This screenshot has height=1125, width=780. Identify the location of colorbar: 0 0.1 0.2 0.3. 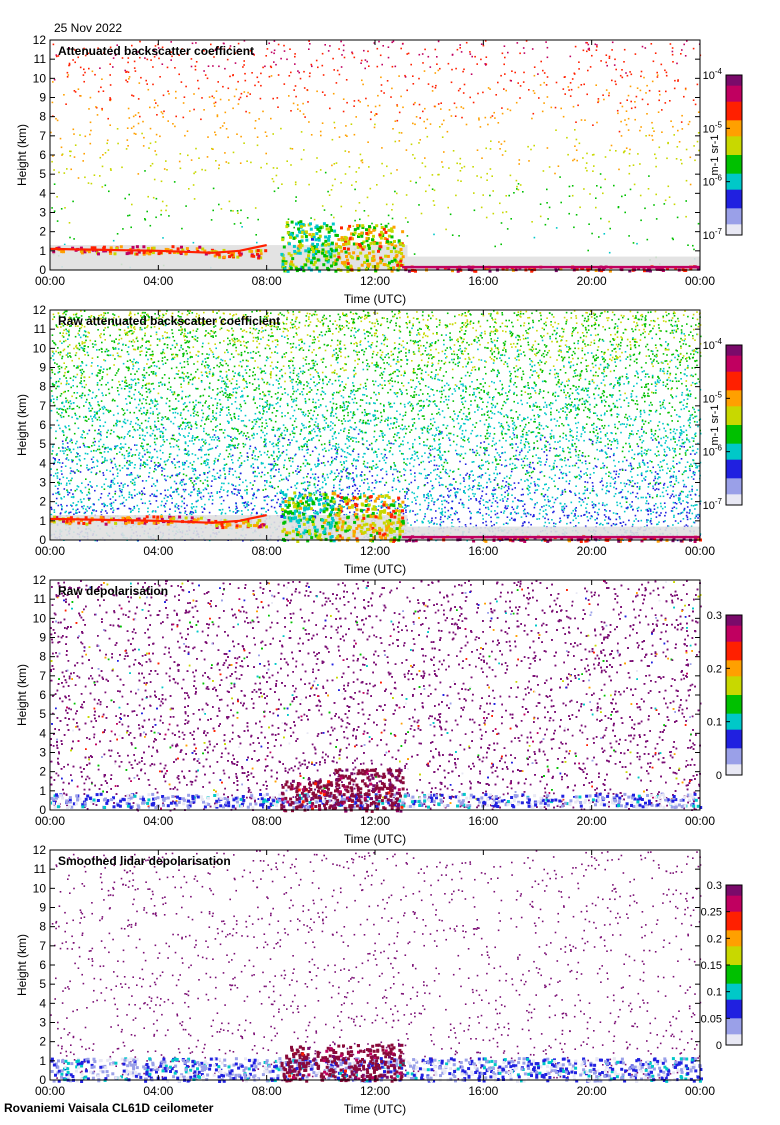
(724, 696).